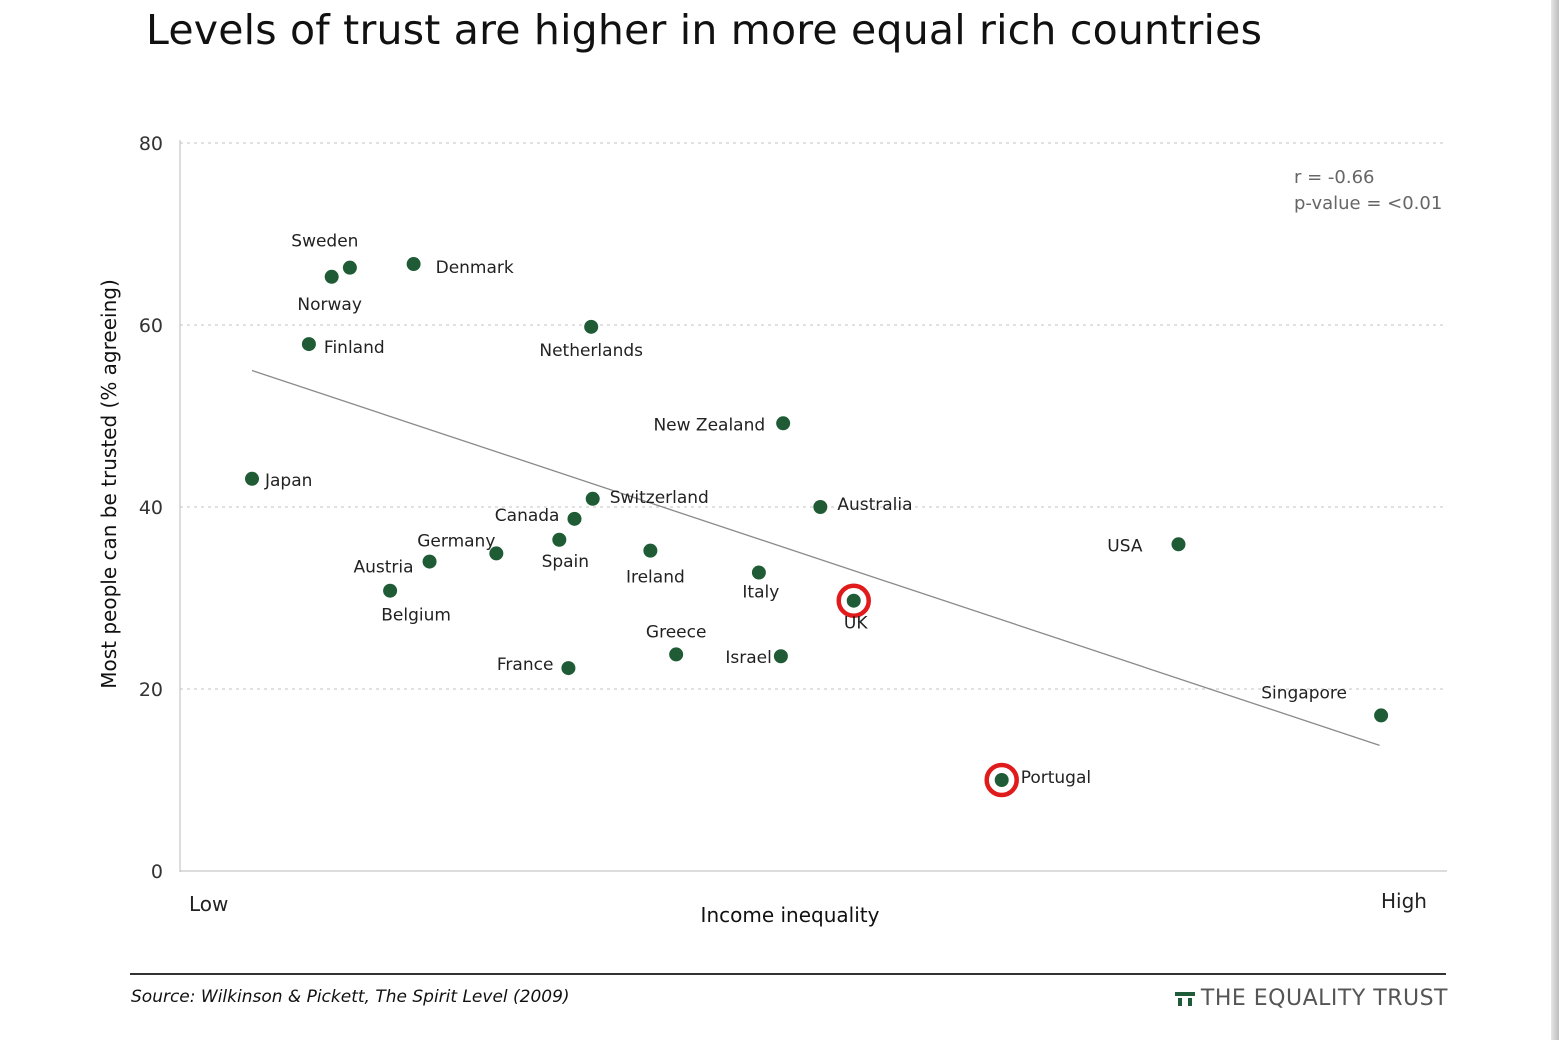 The width and height of the screenshot is (1559, 1040). Describe the element at coordinates (349, 267) in the screenshot. I see `marker-sweden` at that location.